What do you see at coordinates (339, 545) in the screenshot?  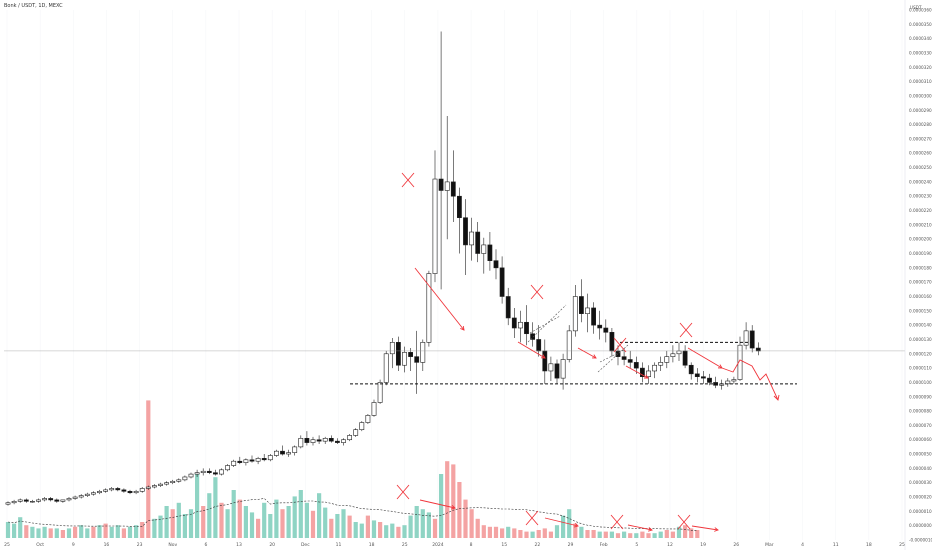 I see `x-tick-label: 11` at bounding box center [339, 545].